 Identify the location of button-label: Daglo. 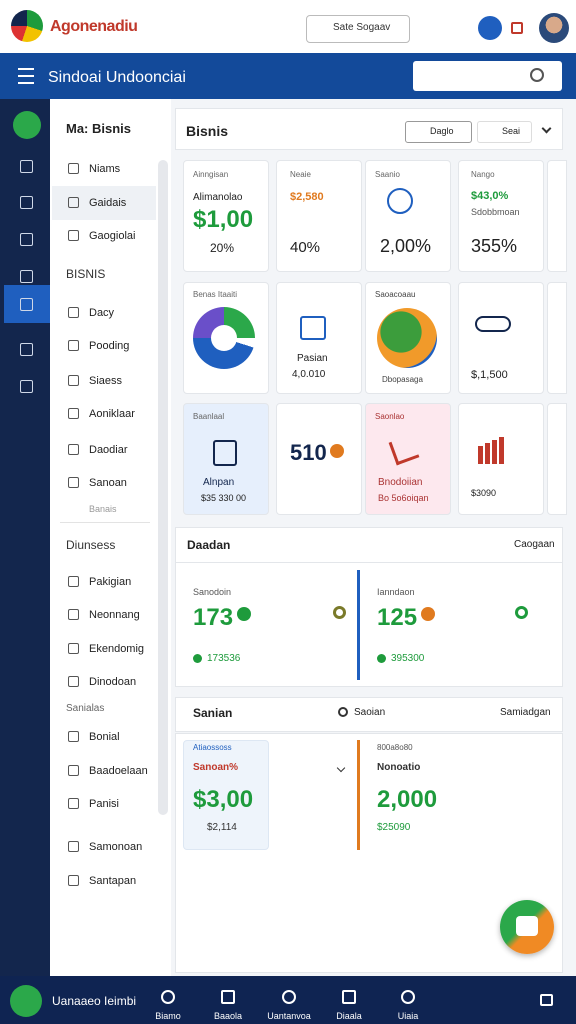
(442, 131).